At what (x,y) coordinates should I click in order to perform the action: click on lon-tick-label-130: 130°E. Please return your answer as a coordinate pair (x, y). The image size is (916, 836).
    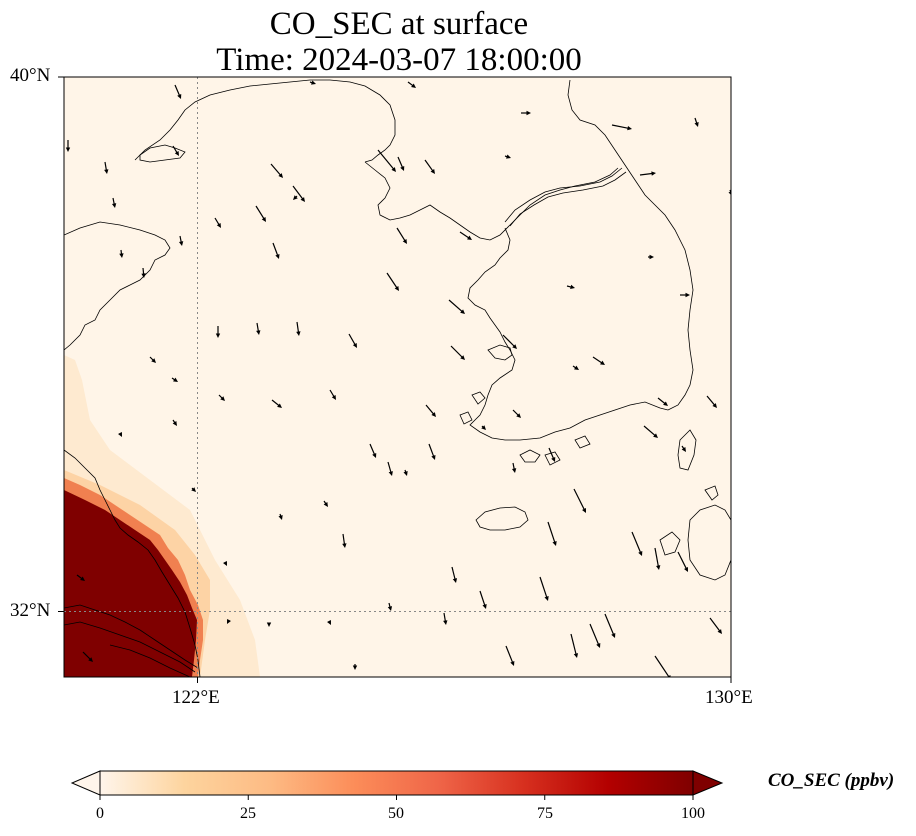
    Looking at the image, I should click on (729, 697).